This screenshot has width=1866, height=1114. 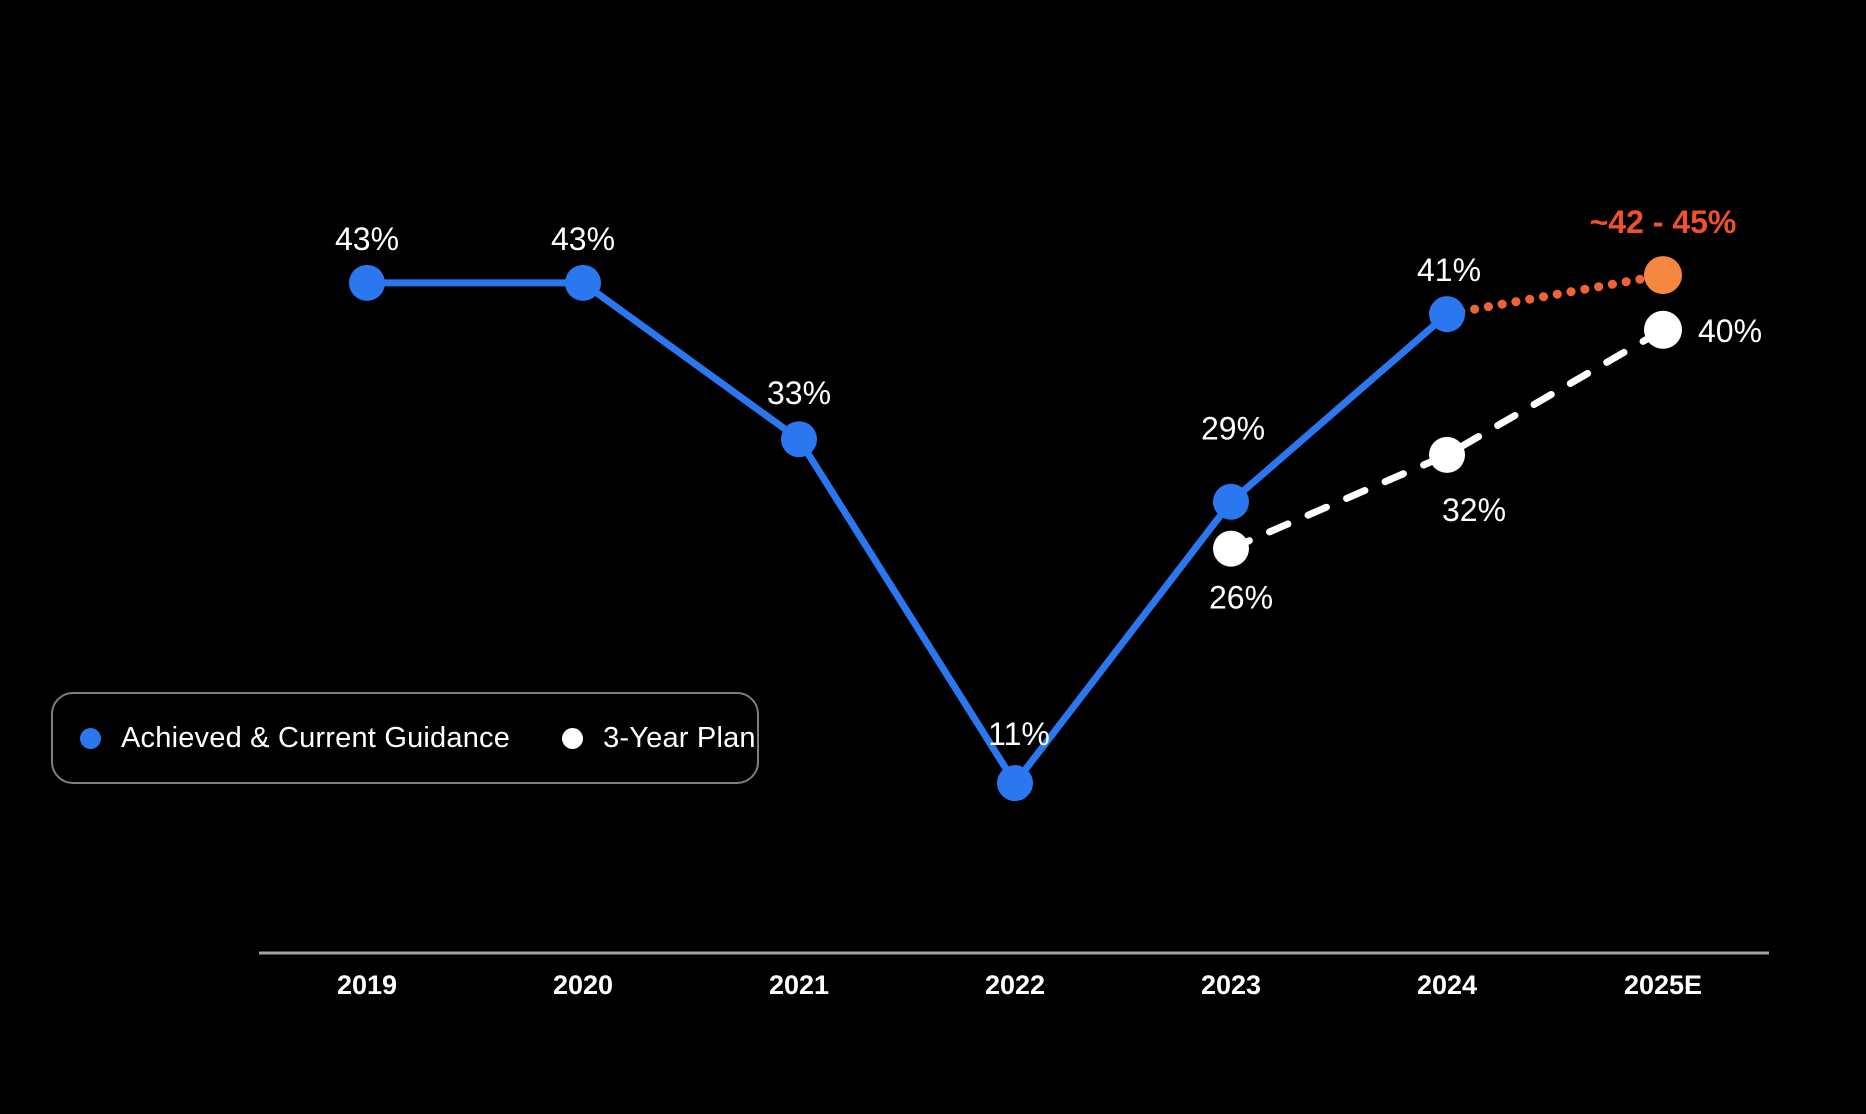 What do you see at coordinates (1663, 222) in the screenshot?
I see `data-label: ~42 - 45%` at bounding box center [1663, 222].